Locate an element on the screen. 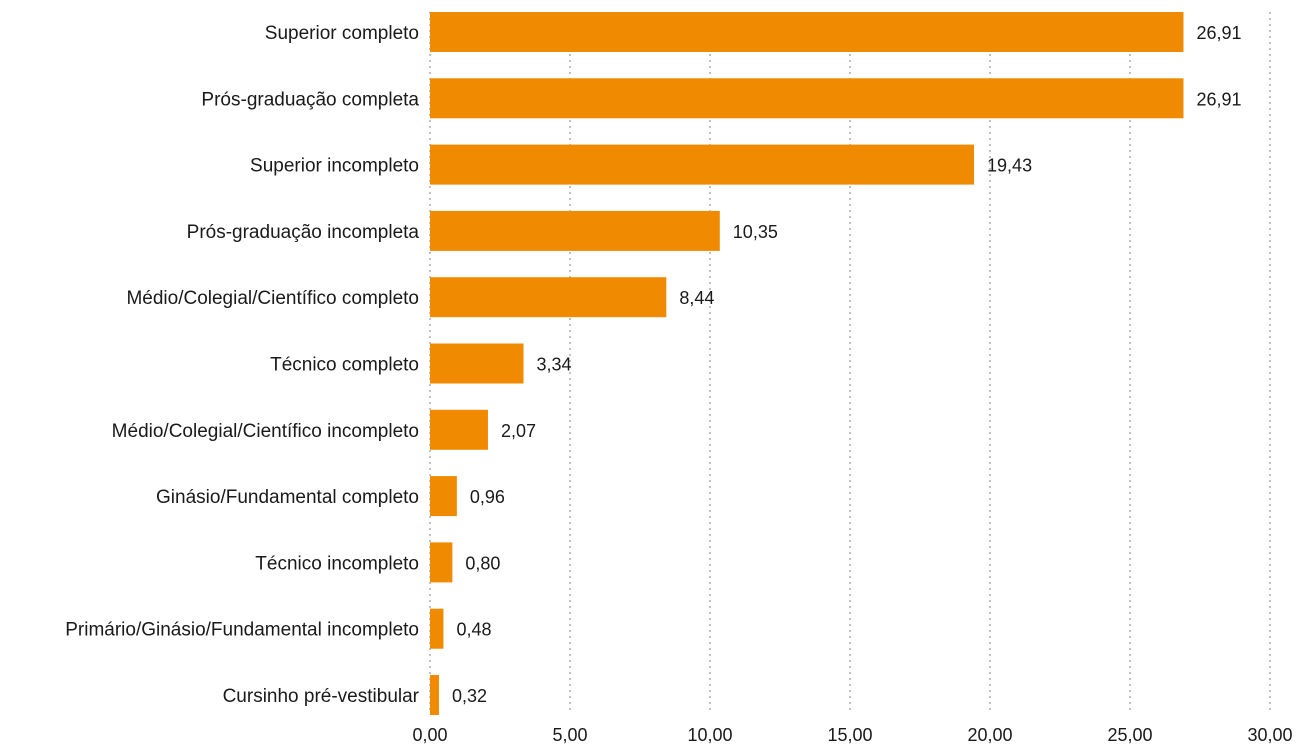 This screenshot has height=749, width=1301. category-label: Superior incompleto is located at coordinates (334, 166).